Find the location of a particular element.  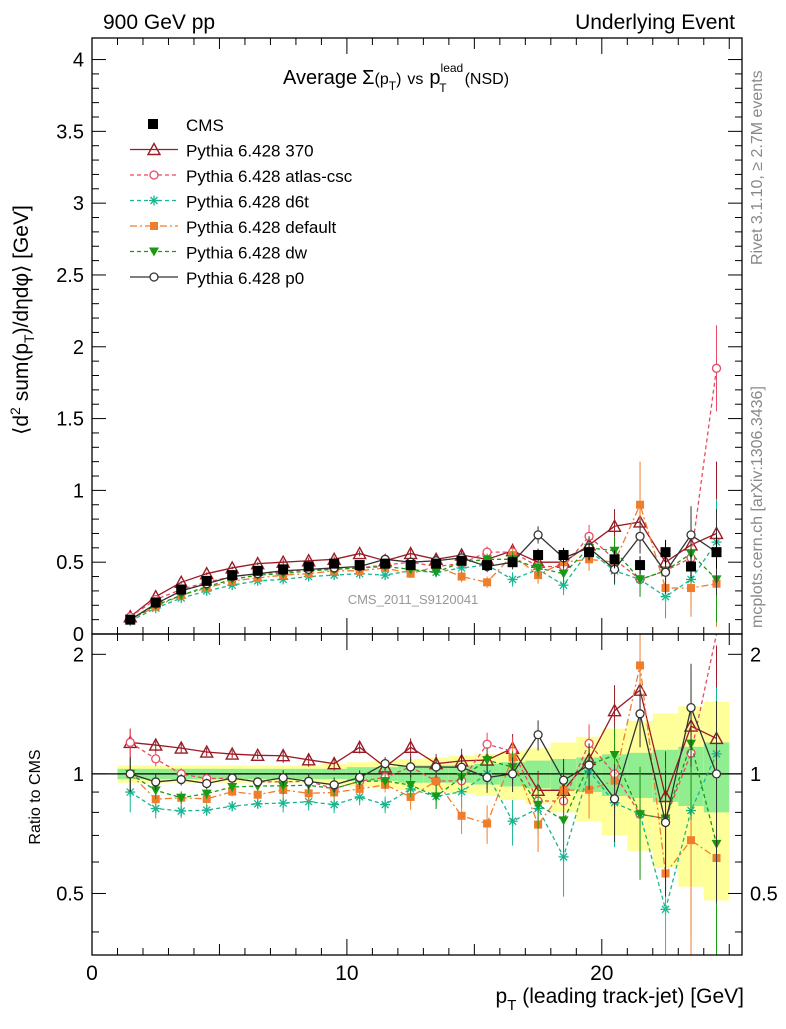

series-2-main is located at coordinates (423, 563).